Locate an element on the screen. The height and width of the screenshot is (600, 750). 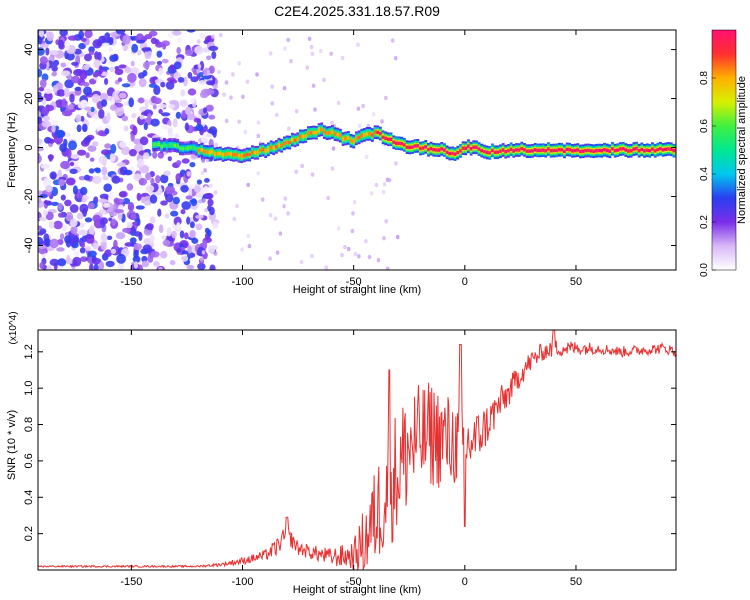
colorbar-gradient is located at coordinates (724, 150).